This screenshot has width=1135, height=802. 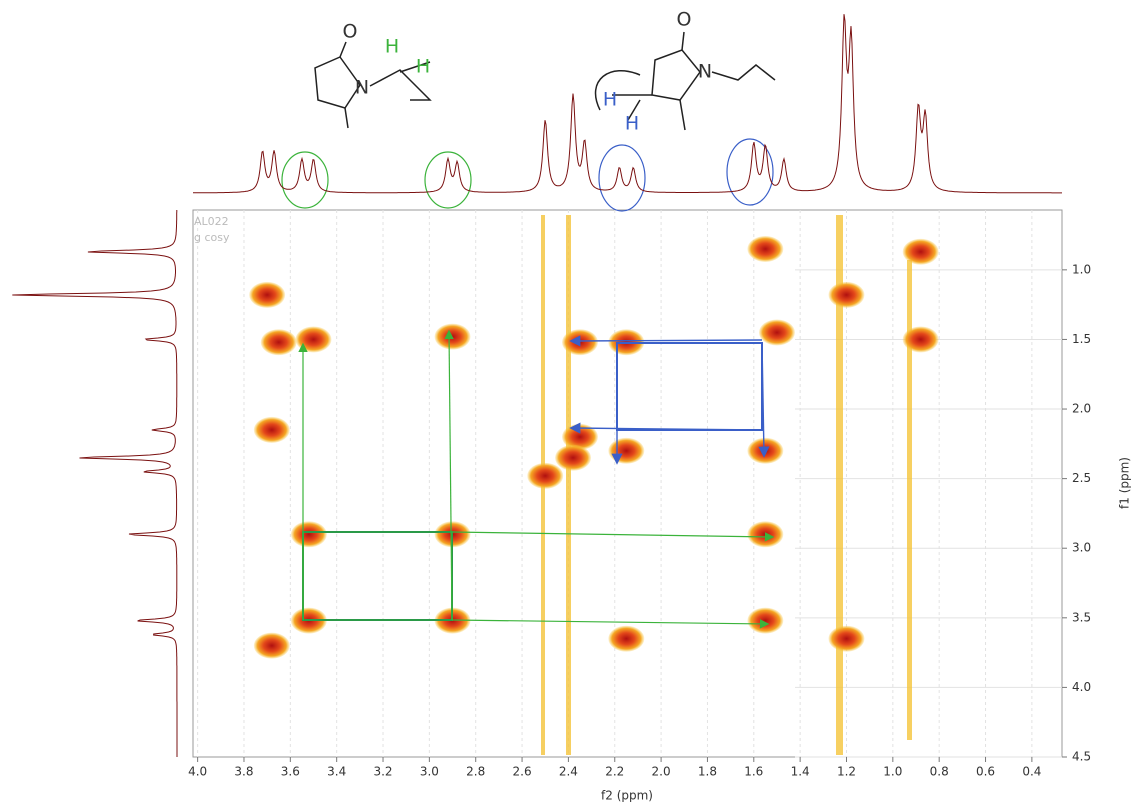 I want to click on x-tick-label: 4.0, so click(x=197, y=772).